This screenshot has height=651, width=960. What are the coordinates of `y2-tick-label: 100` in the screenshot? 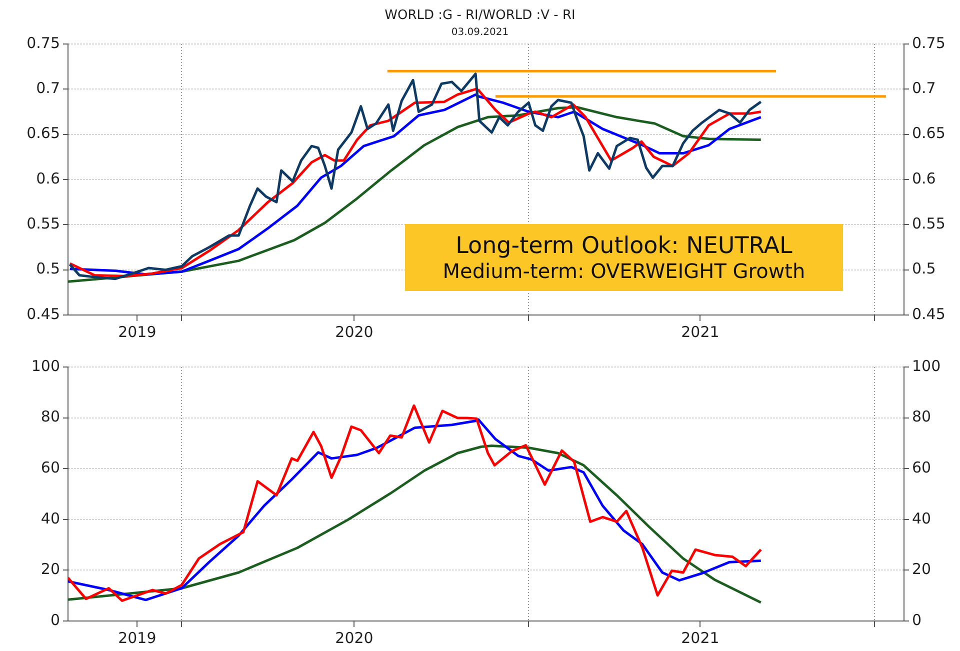 It's located at (926, 365).